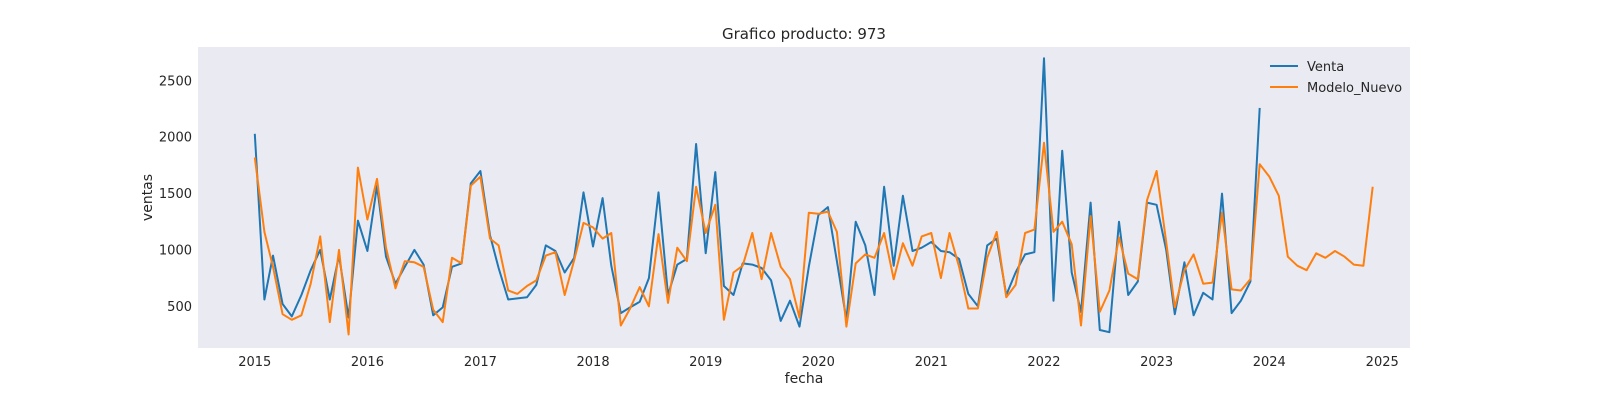 This screenshot has height=400, width=1600. I want to click on x-tick-label: 2017, so click(480, 362).